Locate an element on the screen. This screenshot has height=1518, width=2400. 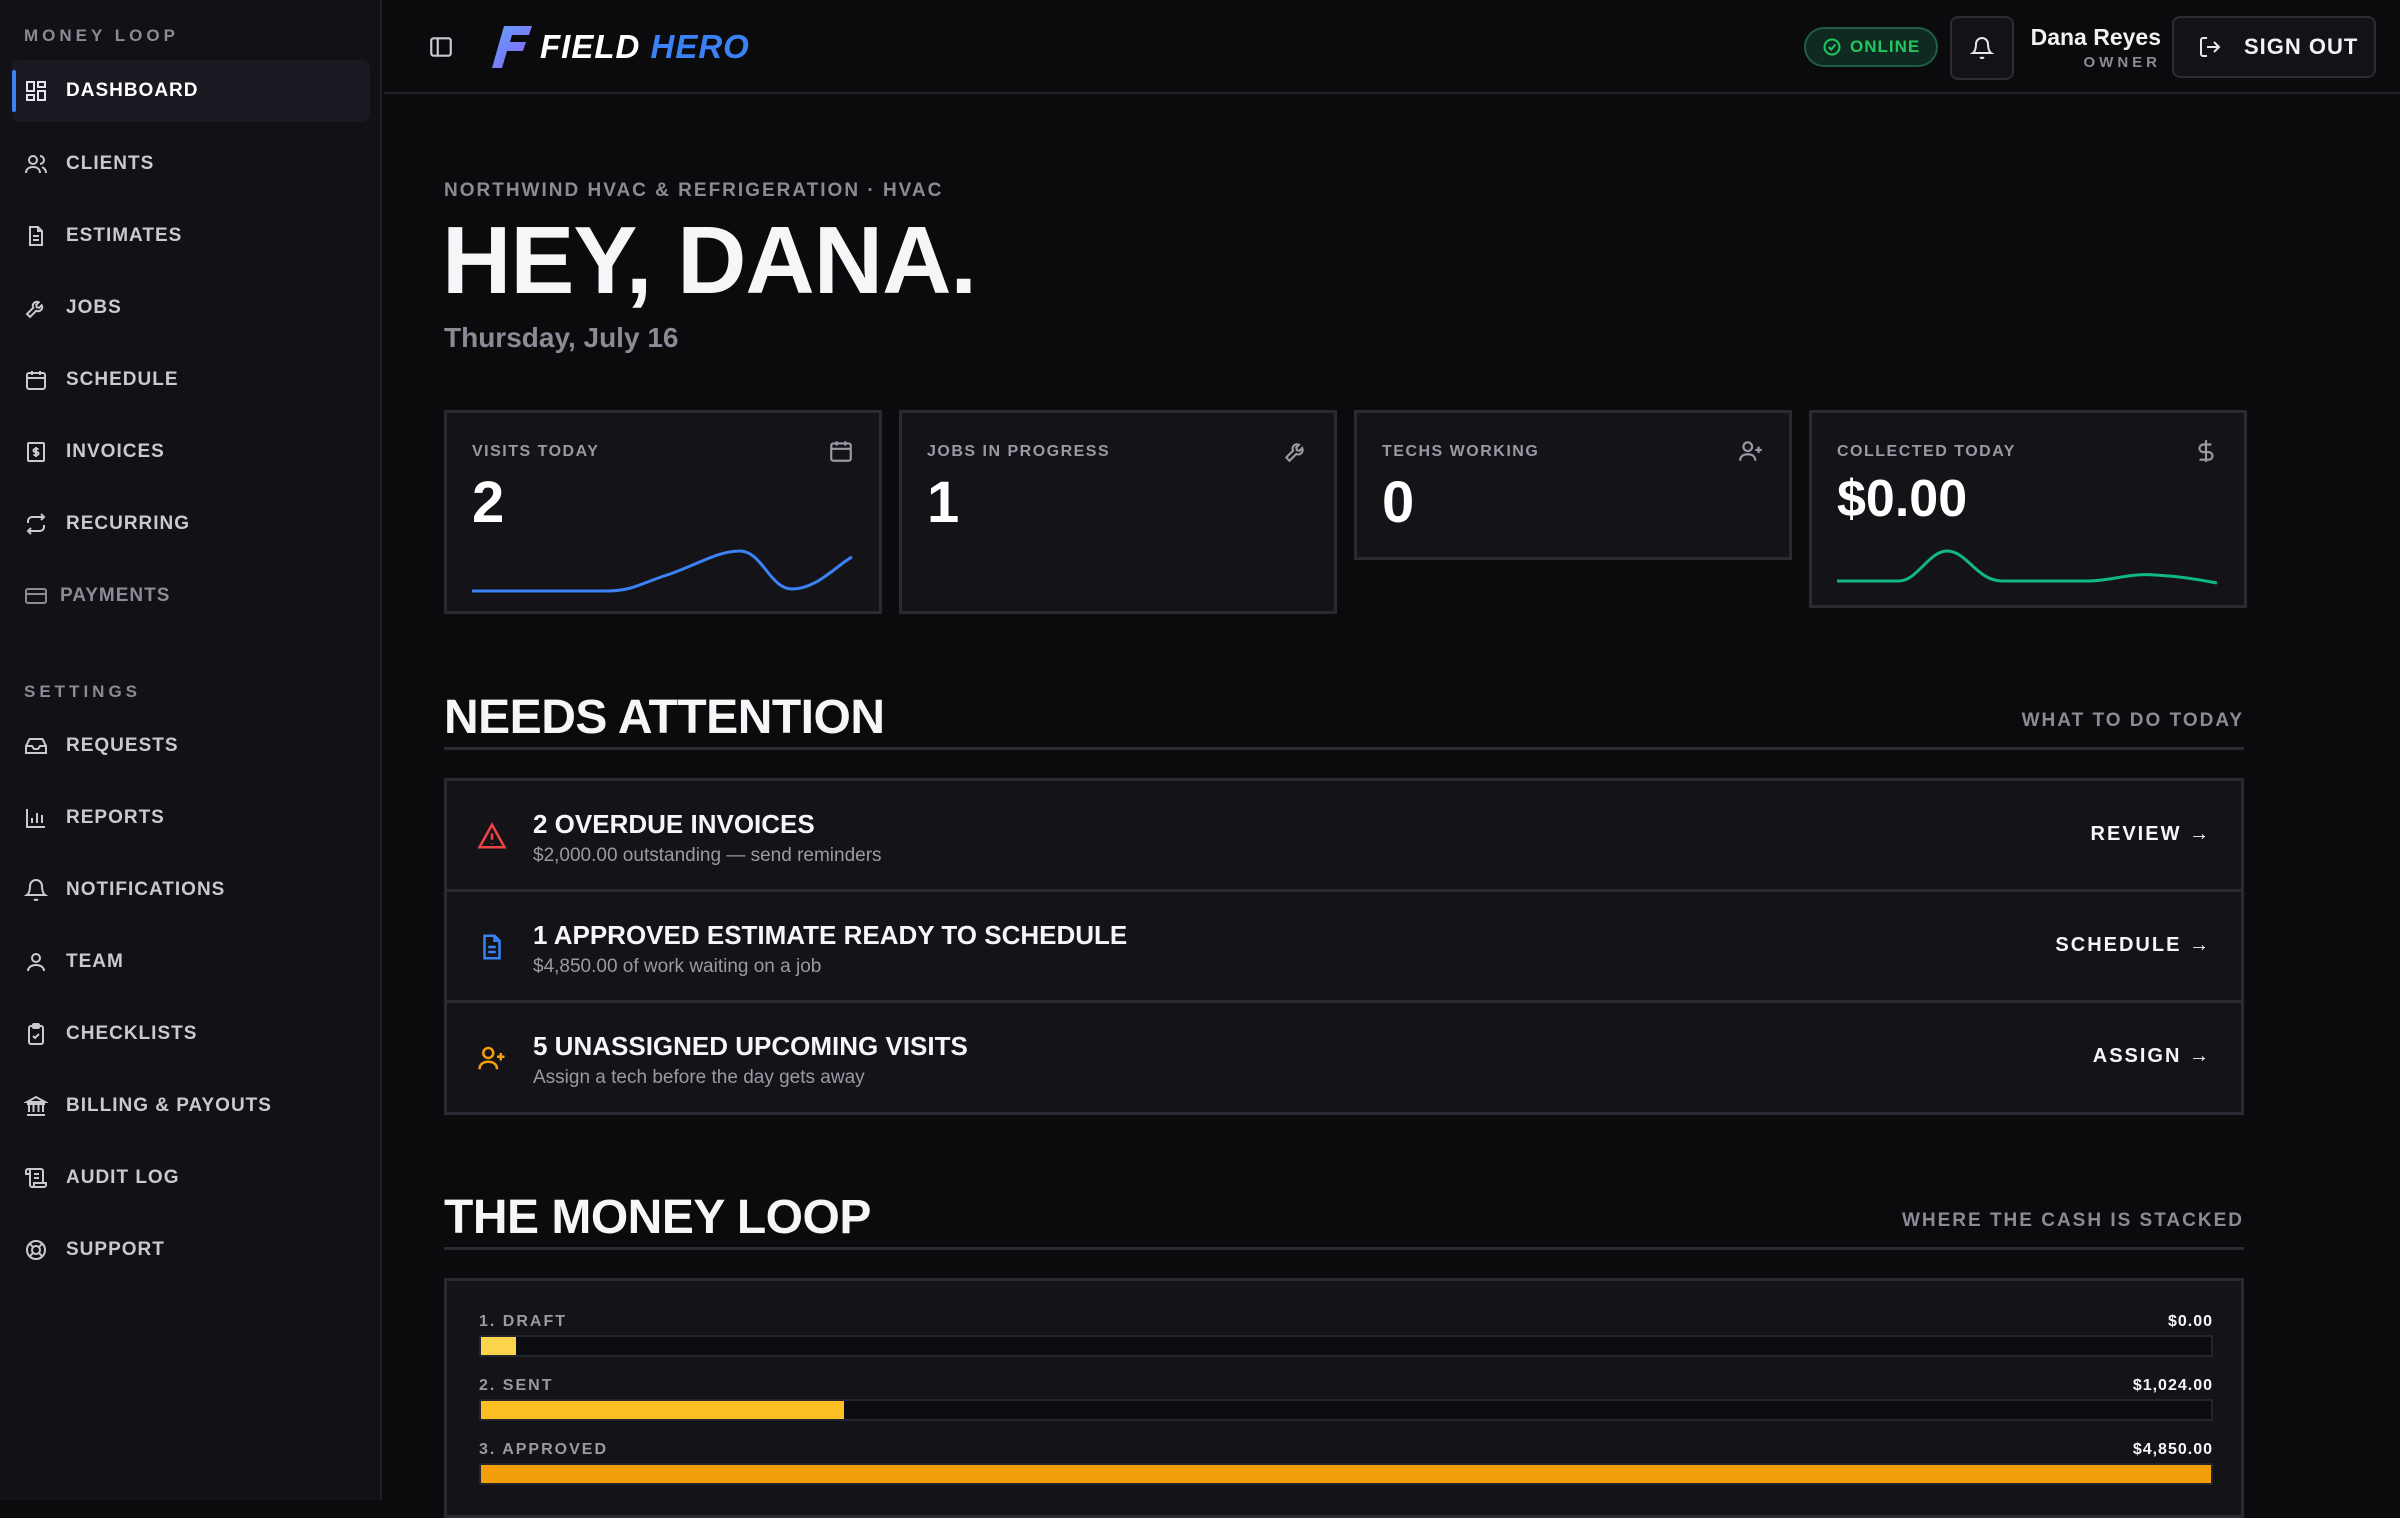
sidebar-item-label: RECURRING is located at coordinates (128, 523).